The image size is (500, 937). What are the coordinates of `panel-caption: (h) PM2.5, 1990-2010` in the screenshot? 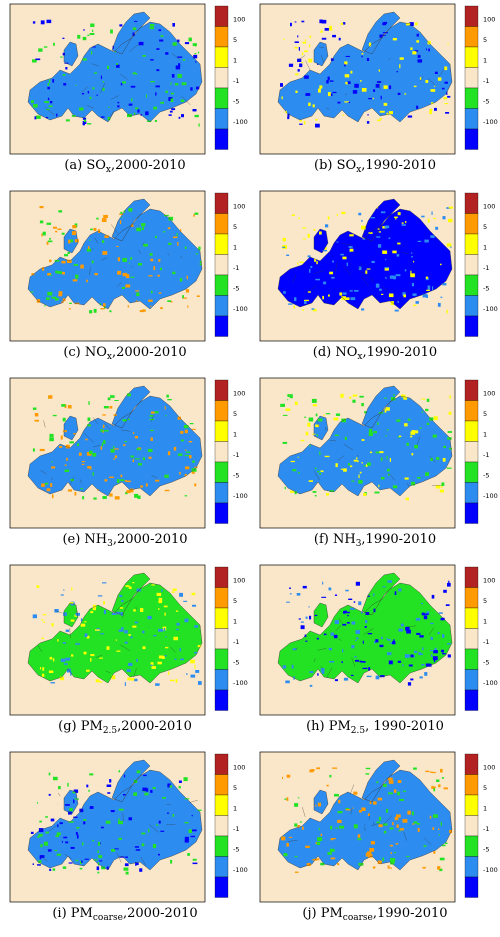 It's located at (375, 727).